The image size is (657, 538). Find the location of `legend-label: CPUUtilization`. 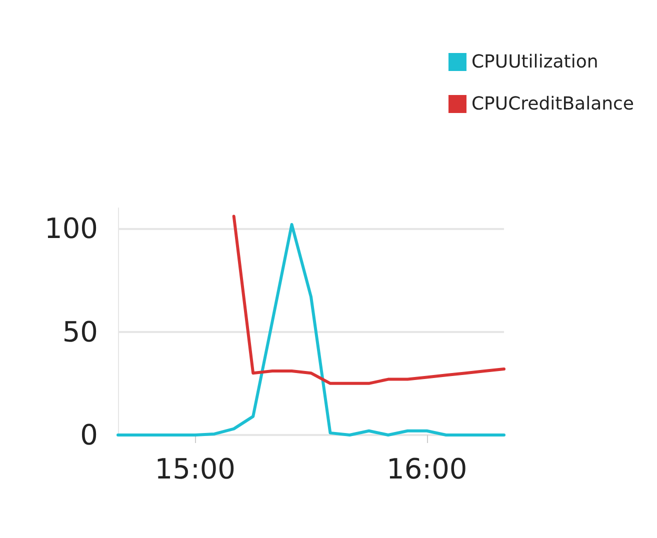

legend-label: CPUUtilization is located at coordinates (534, 62).